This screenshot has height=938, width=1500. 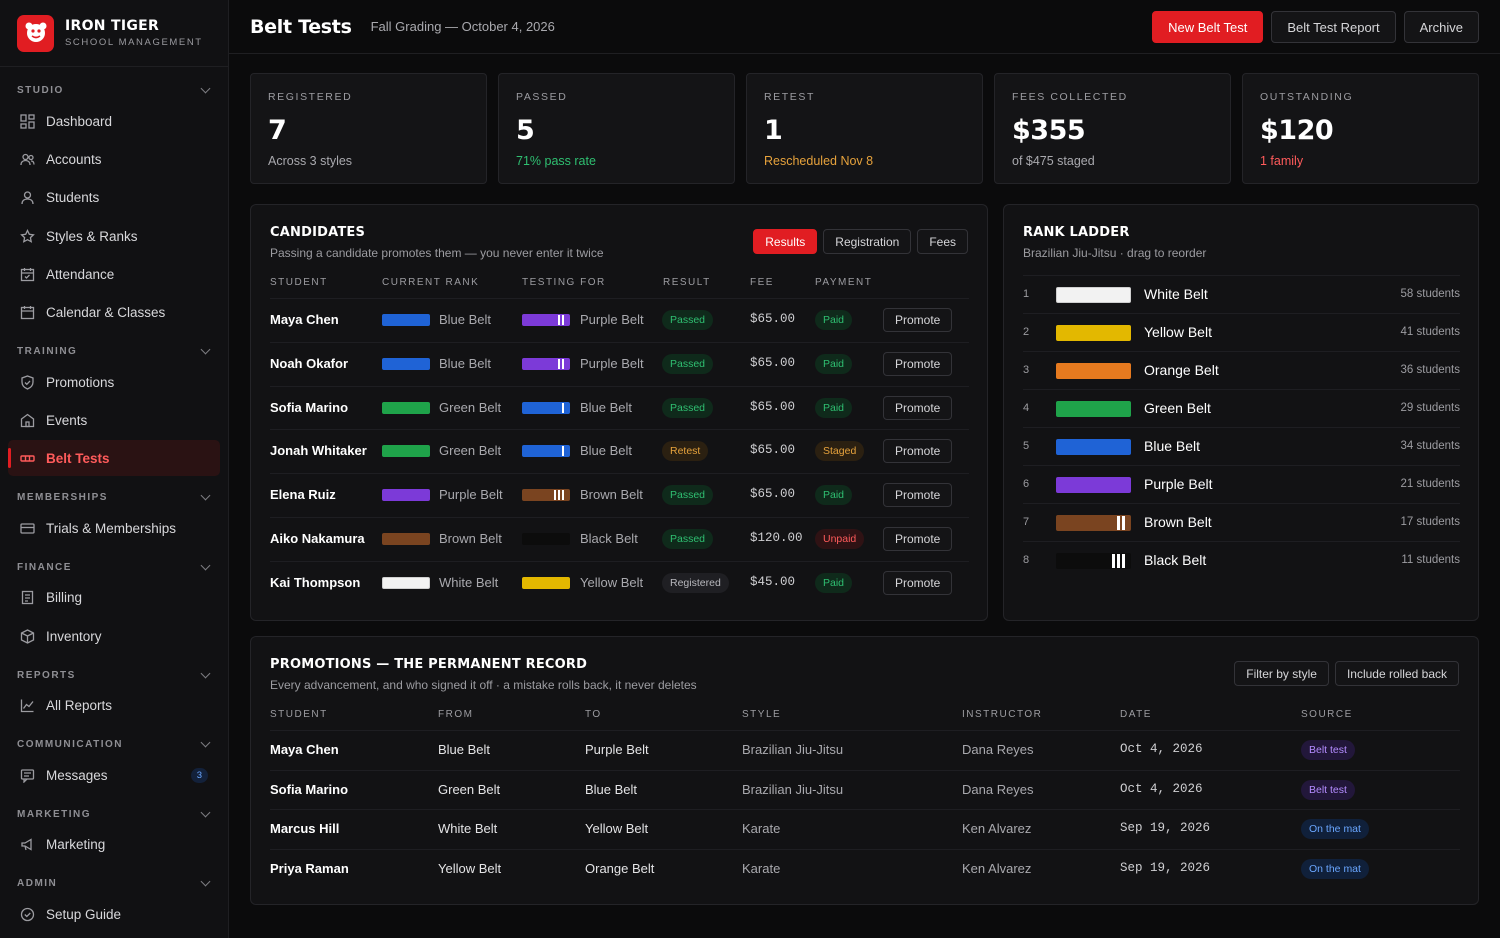 I want to click on section-label: REPORTS, so click(x=46, y=675).